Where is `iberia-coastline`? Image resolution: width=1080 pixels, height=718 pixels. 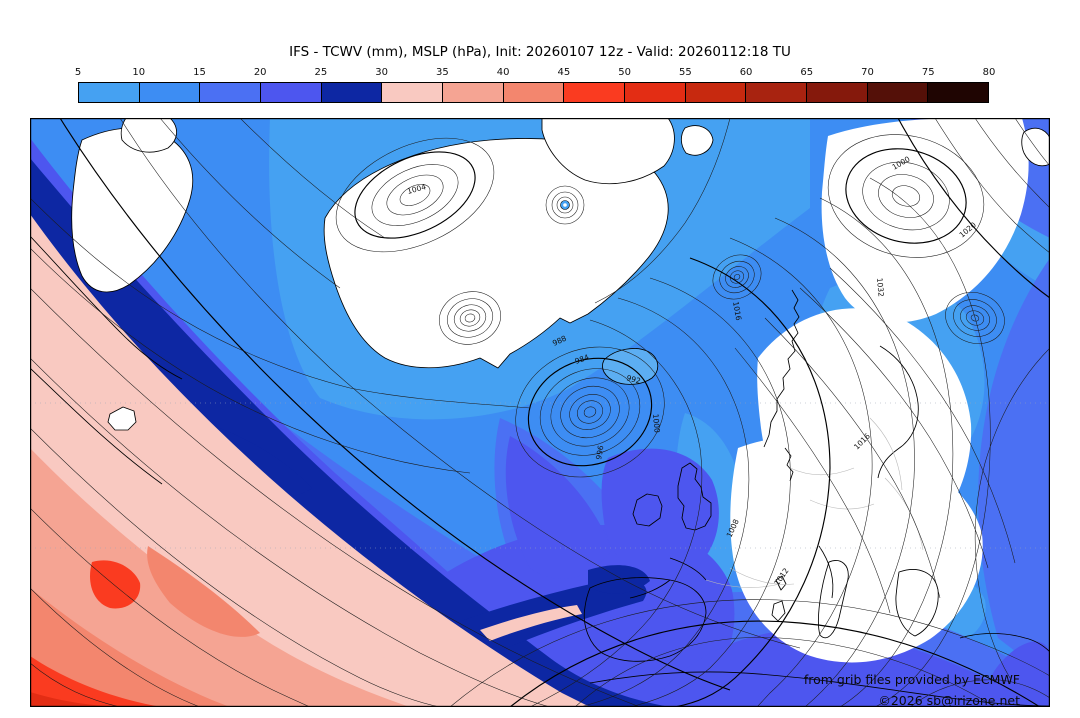 iberia-coastline is located at coordinates (645, 619).